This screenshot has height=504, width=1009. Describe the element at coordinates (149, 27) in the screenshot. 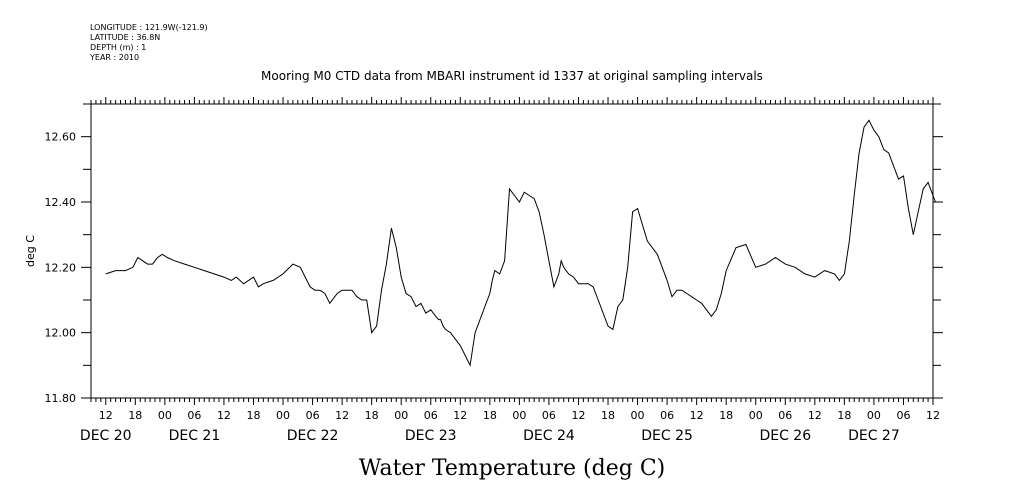

I see `meta-line-longitude: LONGITUDE : 121.9W(-121.9)` at that location.